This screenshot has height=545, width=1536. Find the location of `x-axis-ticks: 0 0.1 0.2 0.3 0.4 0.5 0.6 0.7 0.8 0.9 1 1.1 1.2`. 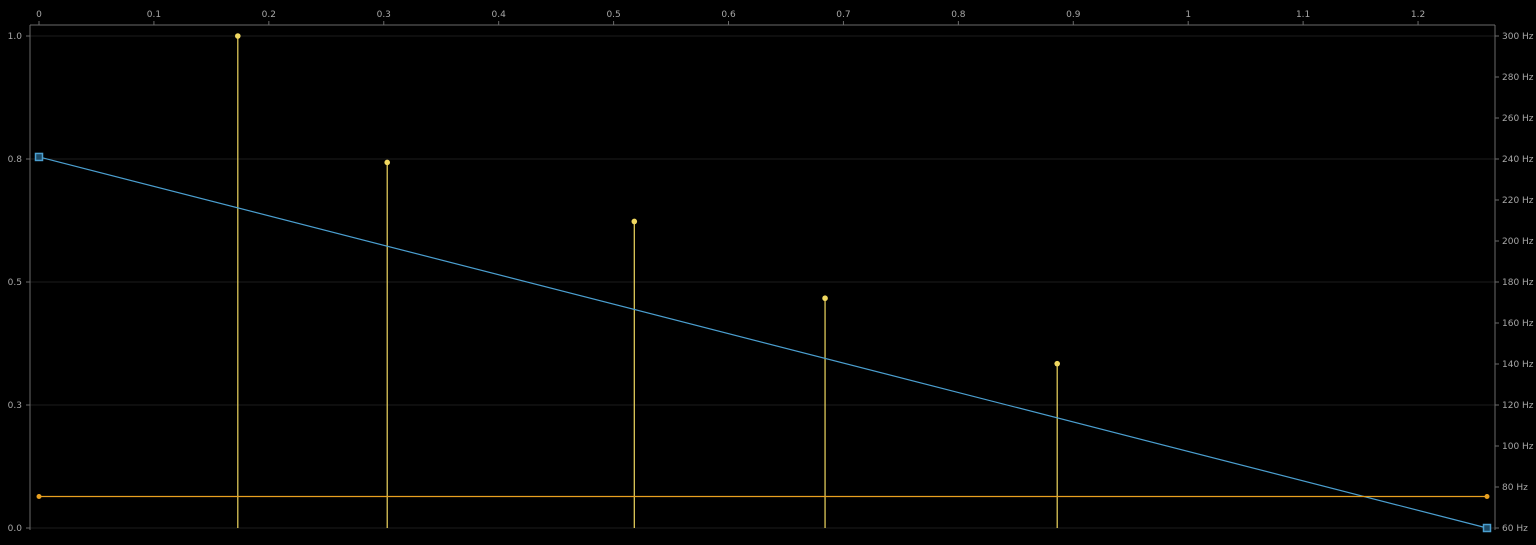

x-axis-ticks: 0 0.1 0.2 0.3 0.4 0.5 0.6 0.7 0.8 0.9 1 1.1 1.2 is located at coordinates (730, 17).